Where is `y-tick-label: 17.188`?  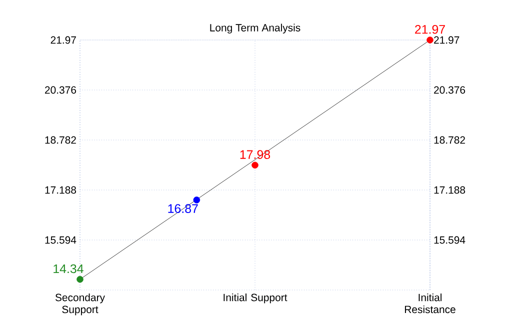
y-tick-label: 17.188 is located at coordinates (60, 190).